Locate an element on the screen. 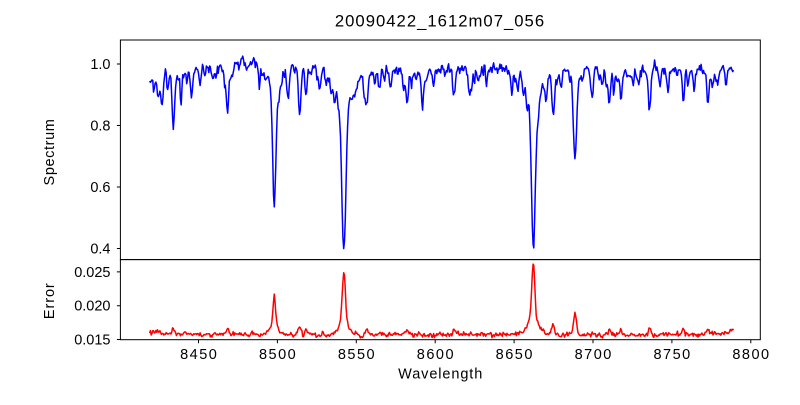 The height and width of the screenshot is (405, 800). svg-text: 8450 is located at coordinates (199, 355).